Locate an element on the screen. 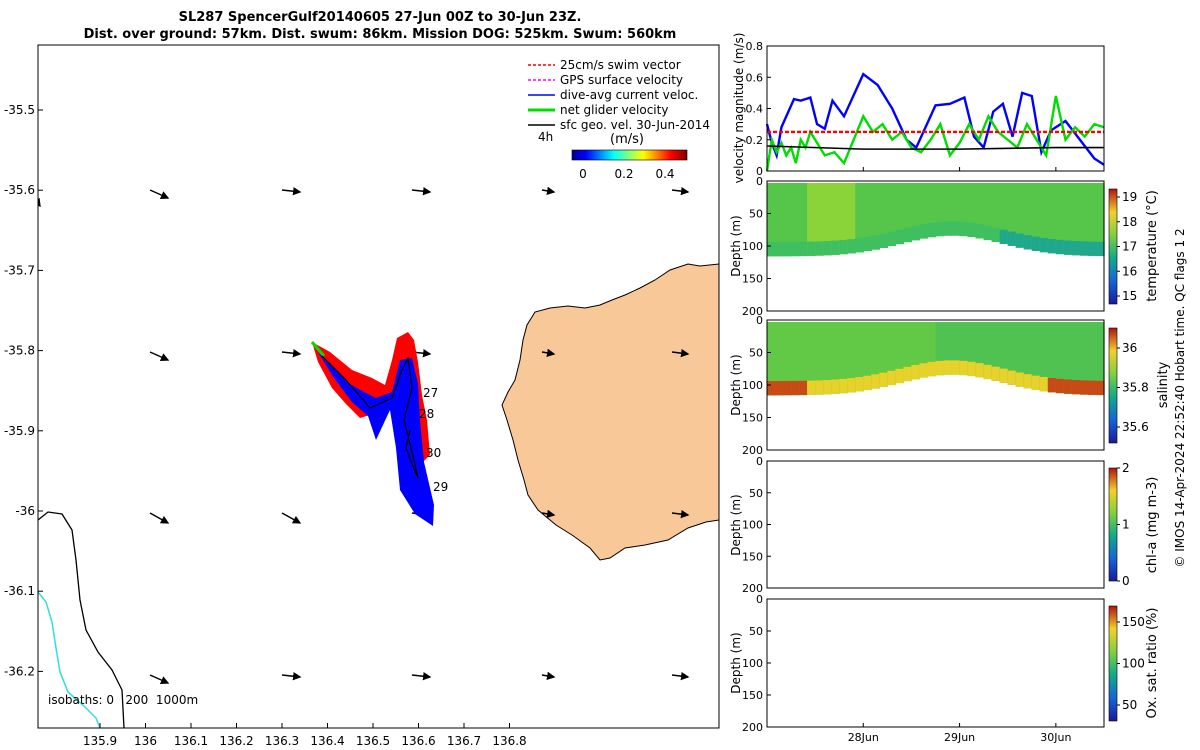 This screenshot has height=750, width=1200. colorbar-tick-label: 50 is located at coordinates (1129, 705).